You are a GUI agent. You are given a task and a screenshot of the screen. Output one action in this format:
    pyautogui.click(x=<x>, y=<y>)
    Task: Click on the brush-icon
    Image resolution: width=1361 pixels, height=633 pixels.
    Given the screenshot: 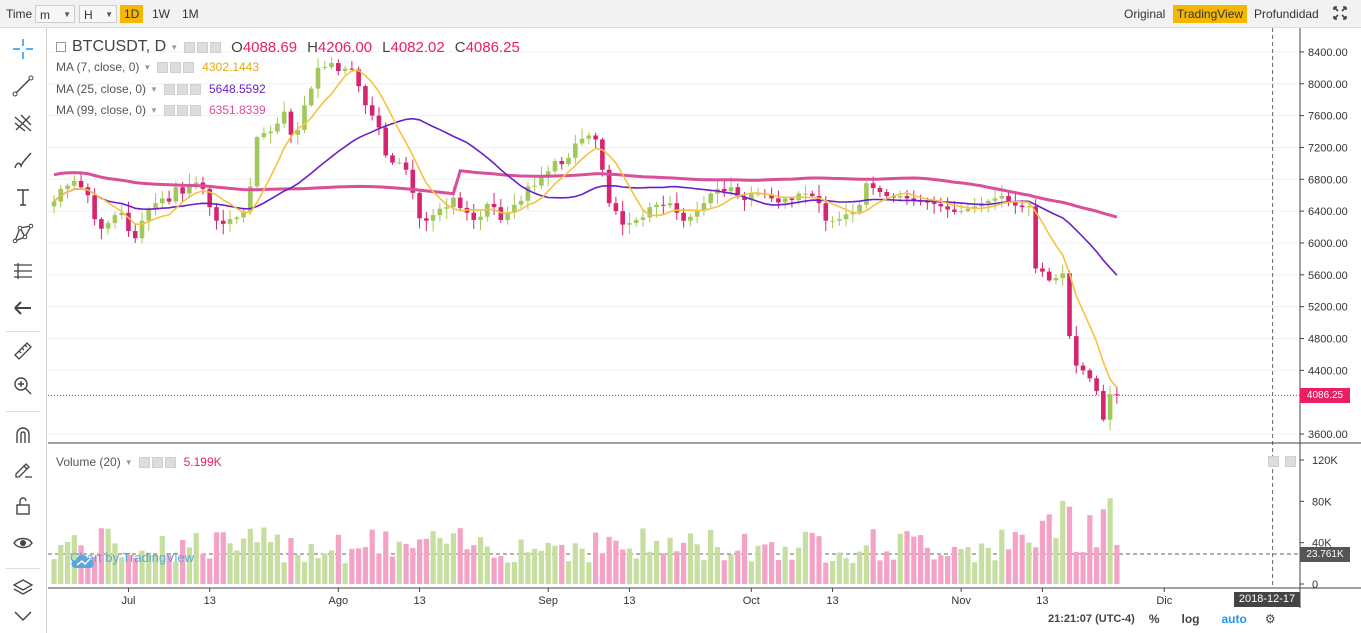 What is the action you would take?
    pyautogui.click(x=23, y=160)
    